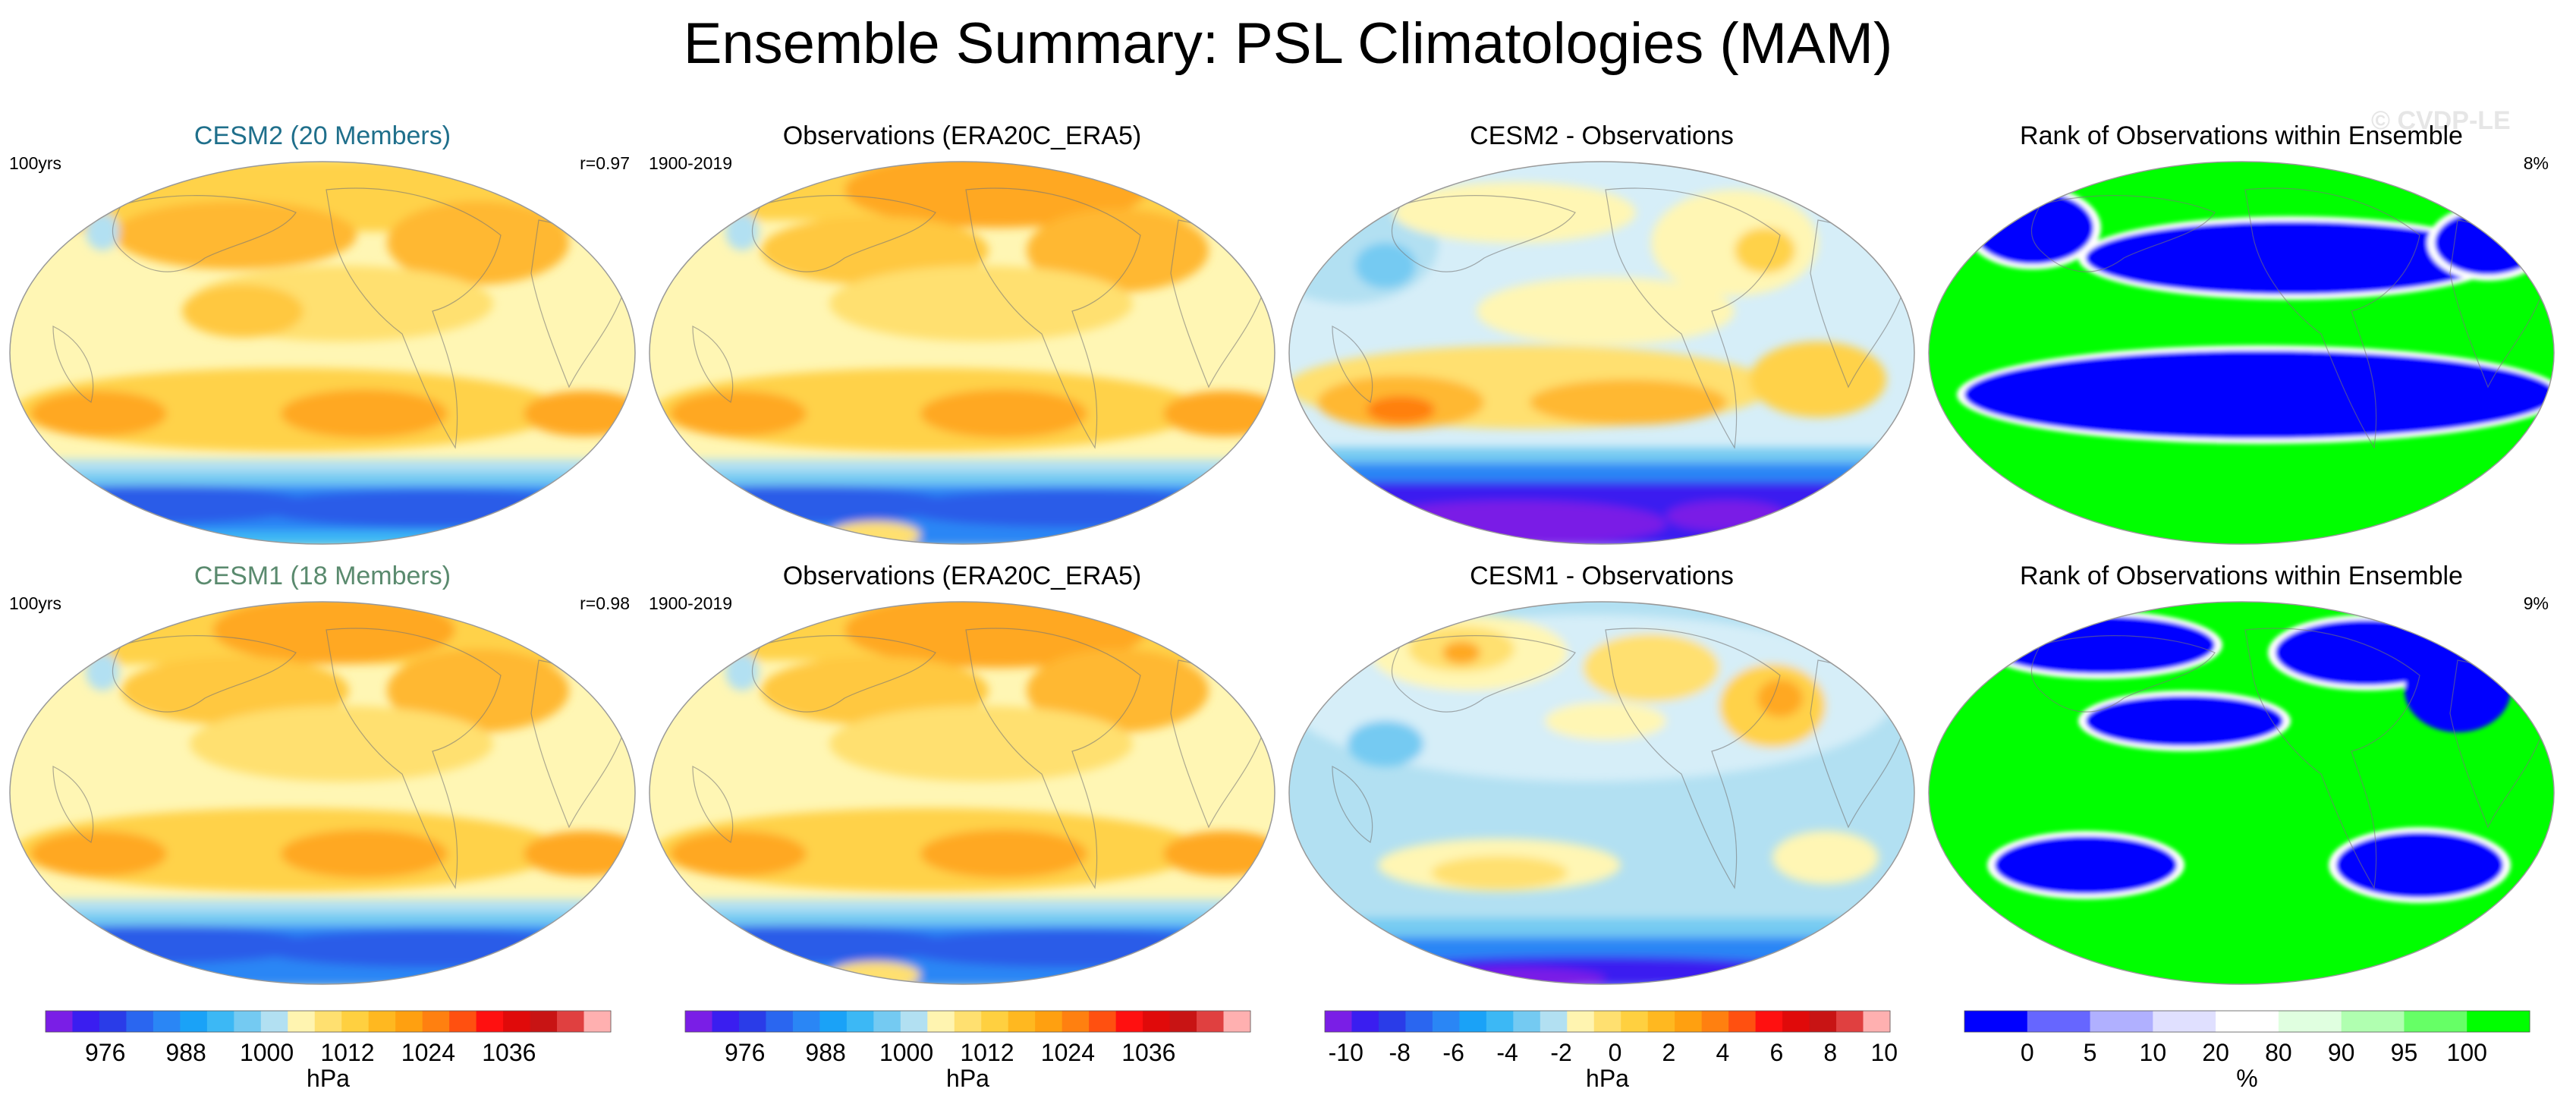  Describe the element at coordinates (2536, 163) in the screenshot. I see `panel-percent-label: 8%` at that location.